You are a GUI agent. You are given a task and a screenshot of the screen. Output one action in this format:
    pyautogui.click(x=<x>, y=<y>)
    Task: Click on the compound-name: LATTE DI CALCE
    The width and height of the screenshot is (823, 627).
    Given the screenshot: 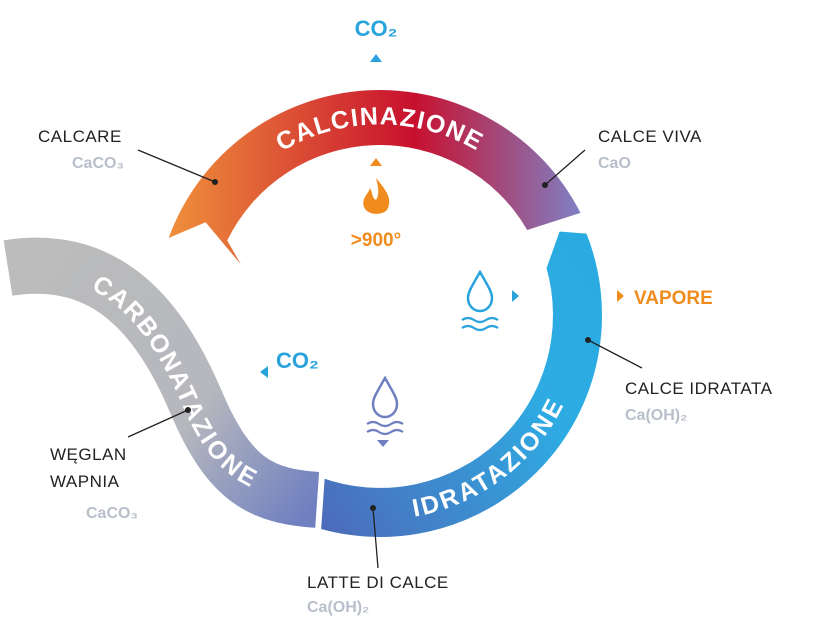 What is the action you would take?
    pyautogui.click(x=378, y=582)
    